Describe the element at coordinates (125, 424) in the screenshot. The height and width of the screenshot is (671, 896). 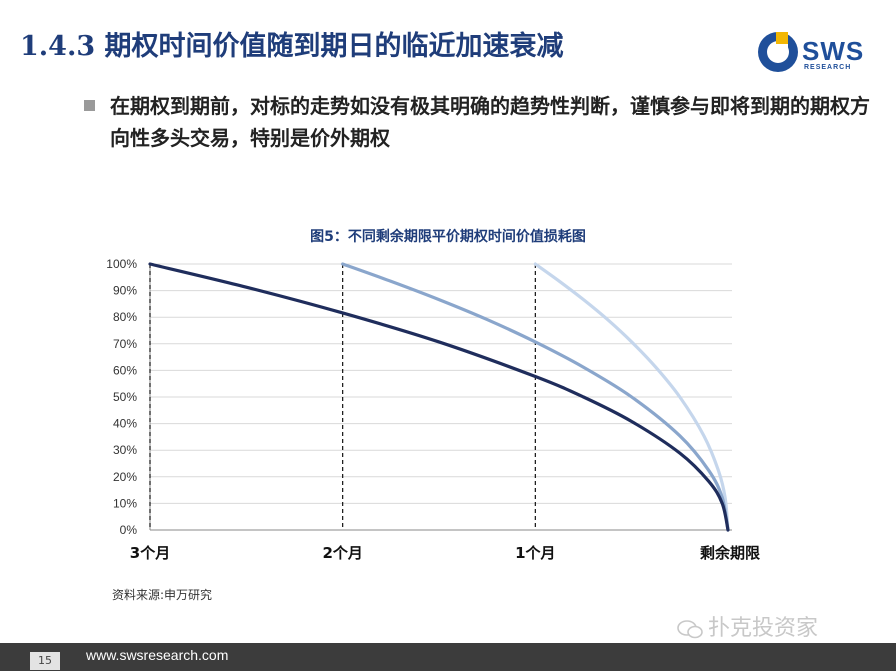
I see `y-tick-label: 40%` at that location.